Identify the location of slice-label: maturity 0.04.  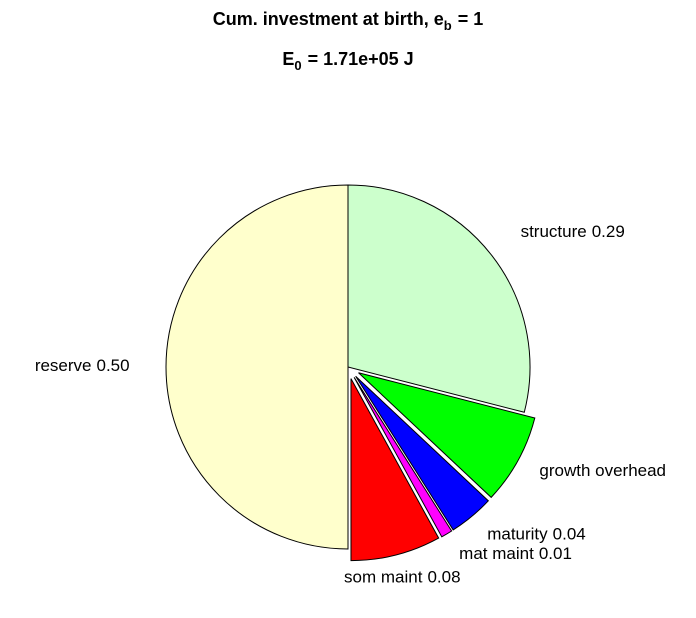
(536, 534).